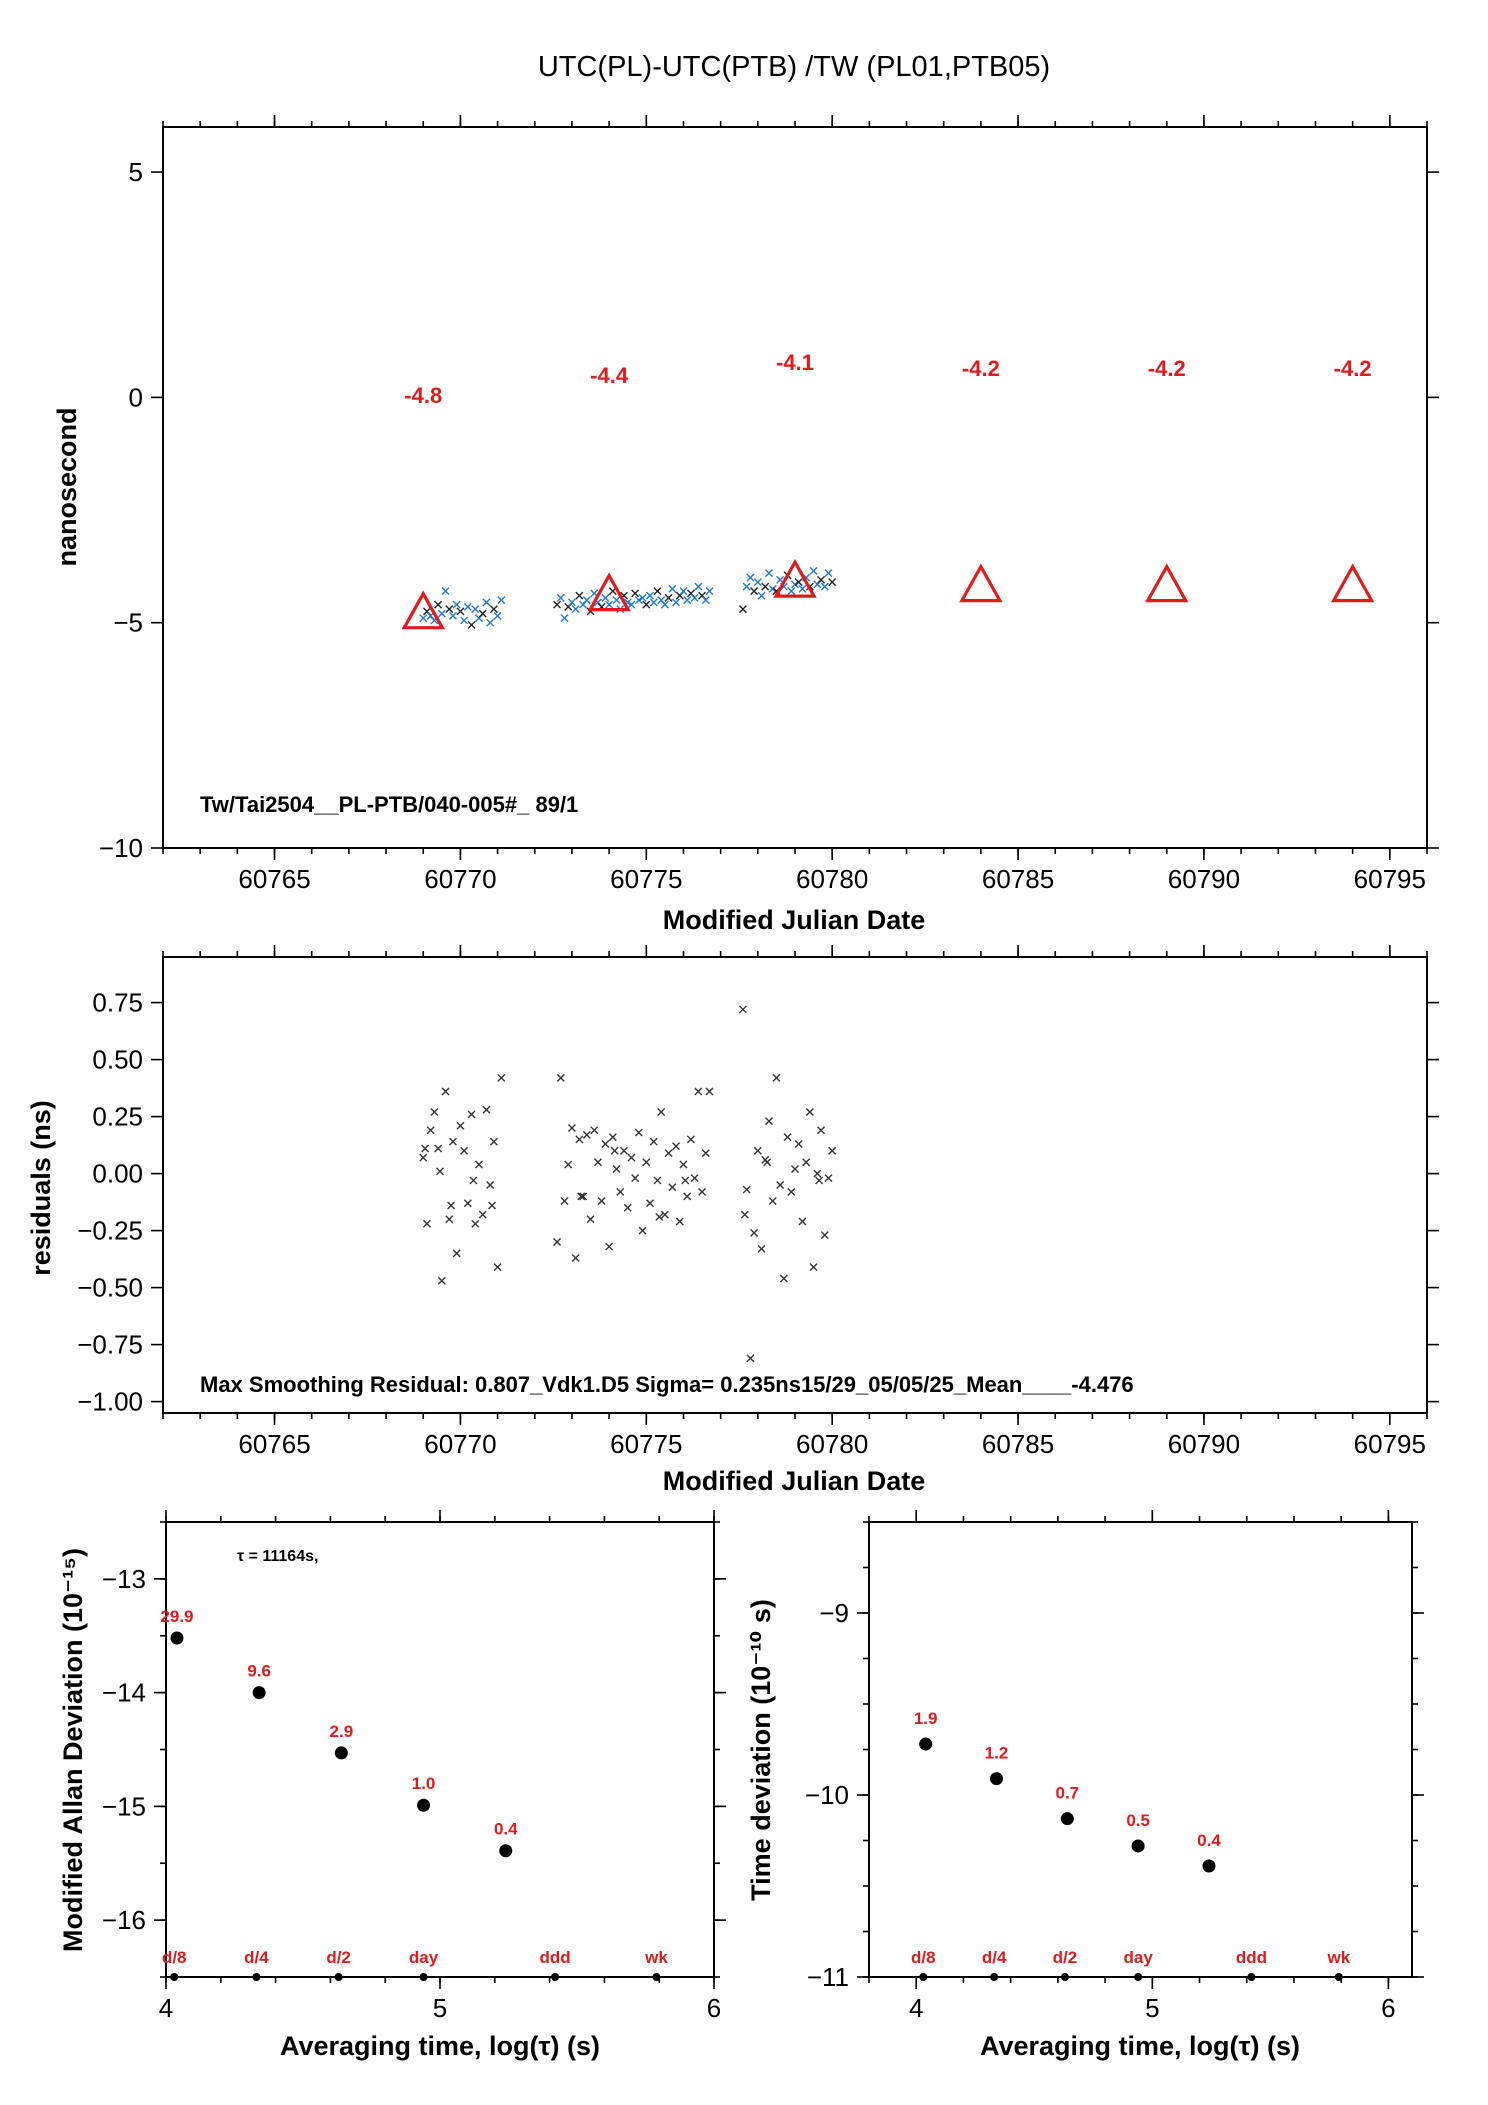  I want to click on mdev-label: 1.0, so click(424, 1783).